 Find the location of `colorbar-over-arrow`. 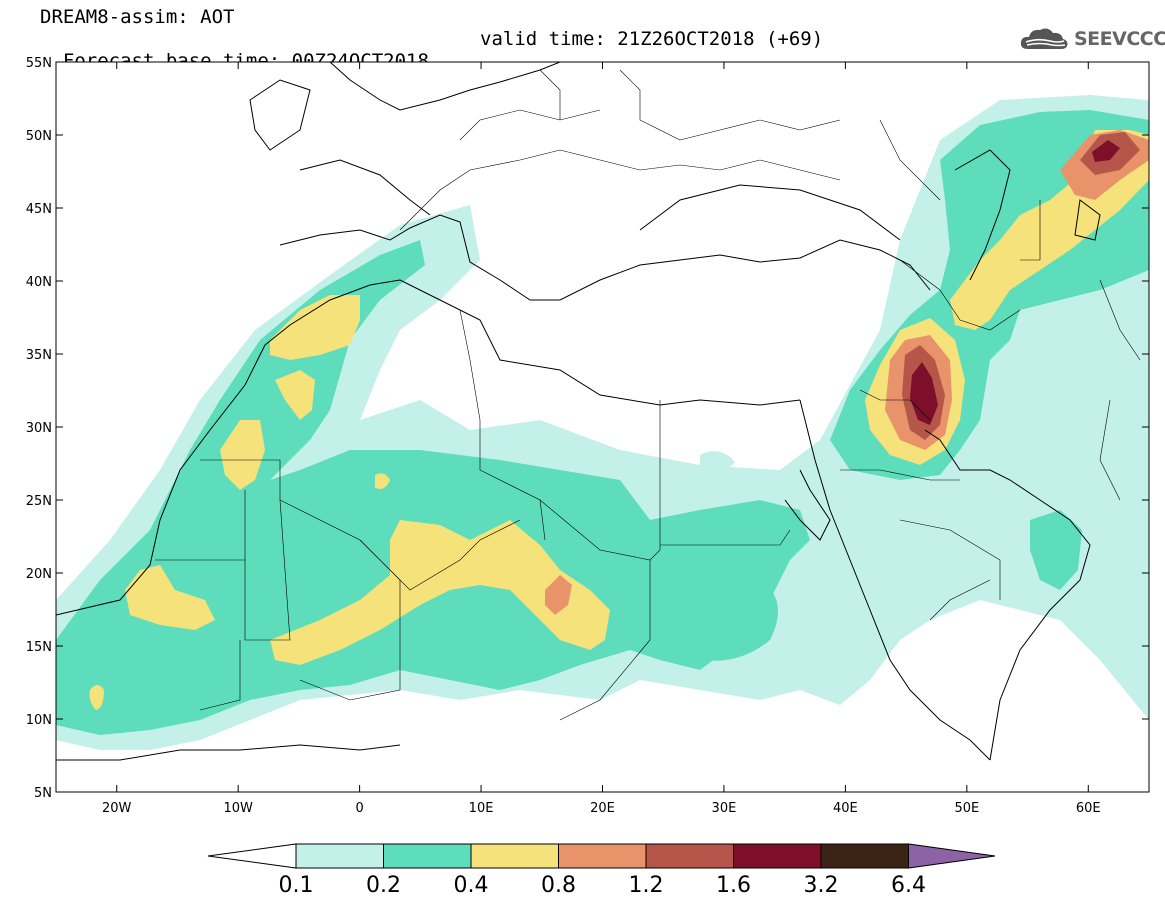

colorbar-over-arrow is located at coordinates (952, 856).